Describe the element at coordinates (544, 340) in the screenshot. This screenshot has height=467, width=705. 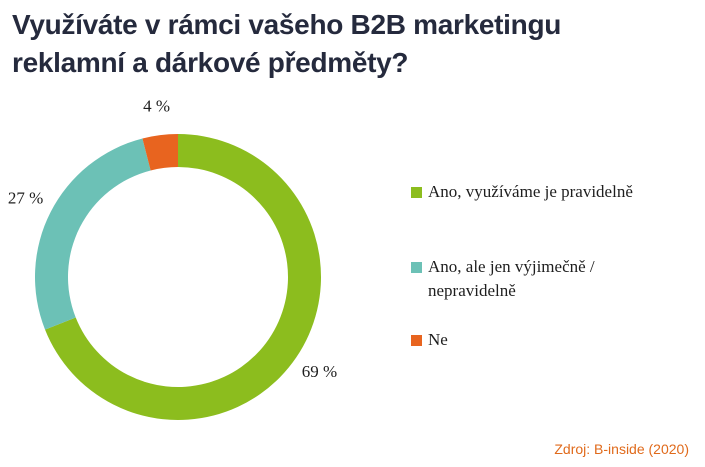
I see `legend-item-ne: Ne` at that location.